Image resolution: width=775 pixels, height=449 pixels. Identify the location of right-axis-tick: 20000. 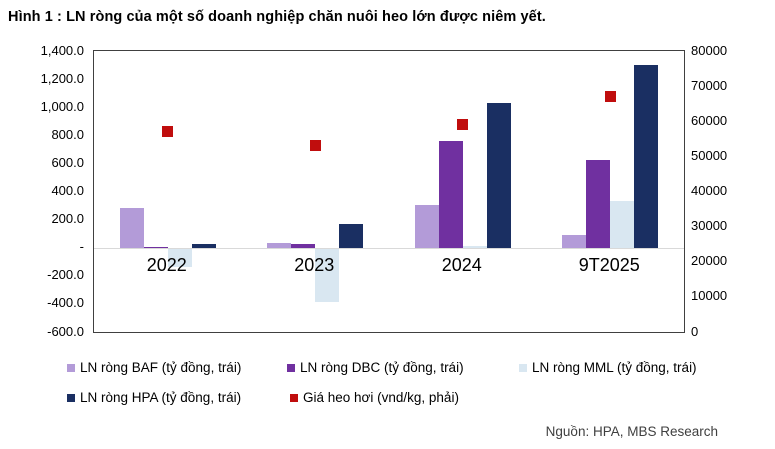
(709, 261).